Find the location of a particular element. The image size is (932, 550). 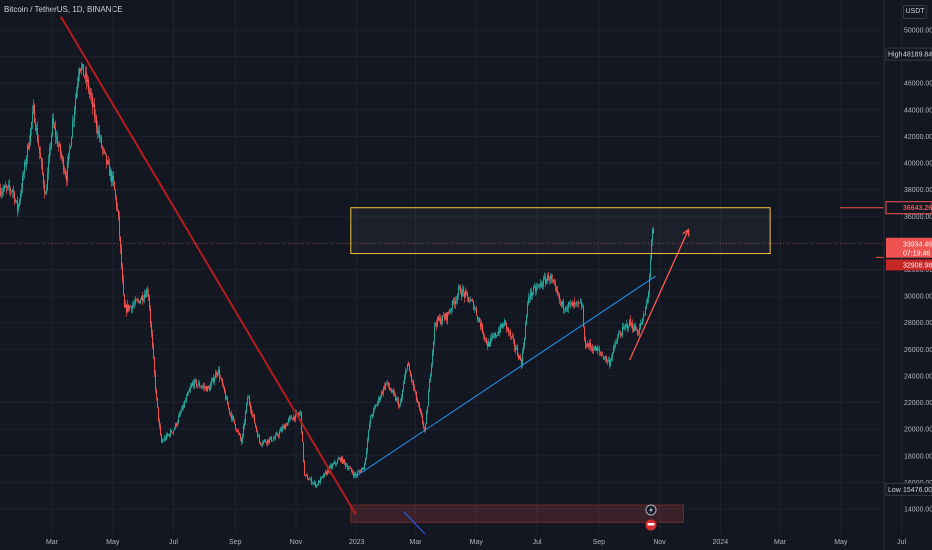

y-tick-label: 28000.00 is located at coordinates (918, 323).